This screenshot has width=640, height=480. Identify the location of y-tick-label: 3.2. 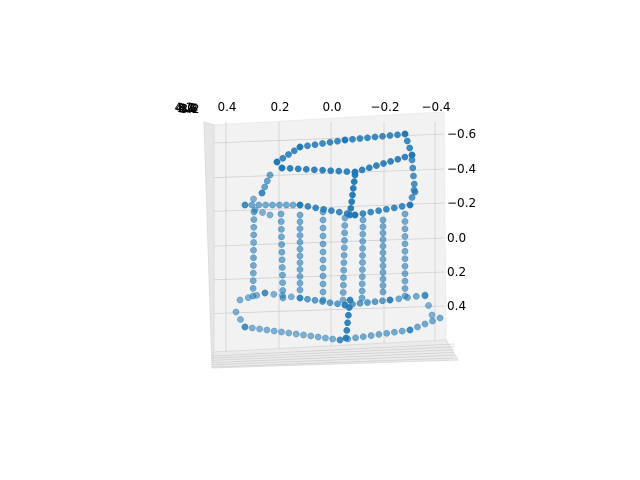
(189, 109).